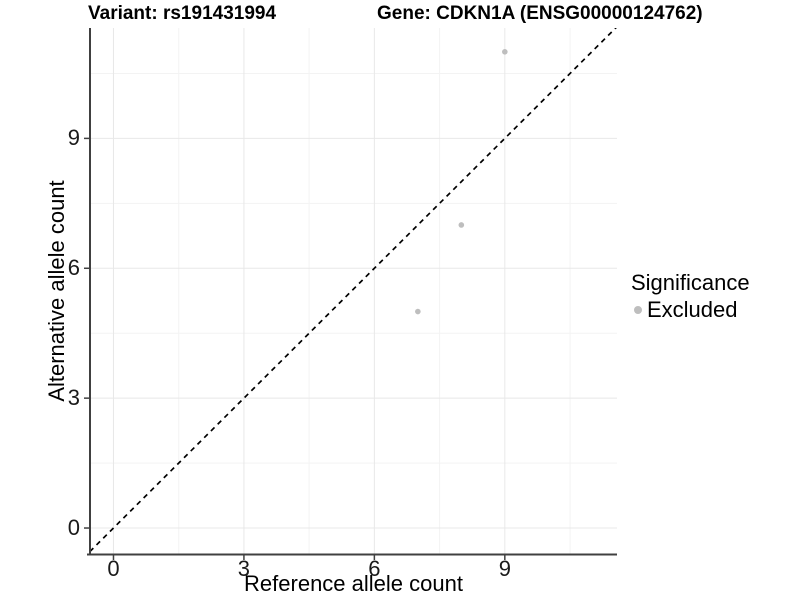 This screenshot has width=800, height=600. What do you see at coordinates (73, 398) in the screenshot?
I see `y-tick-label: 3` at bounding box center [73, 398].